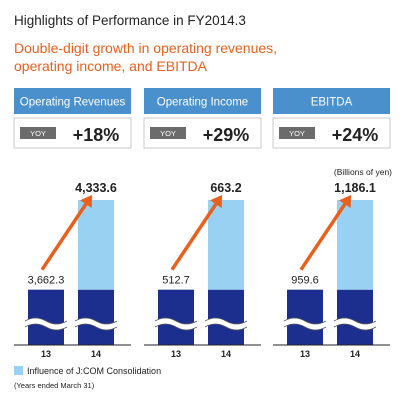 This screenshot has height=405, width=400. I want to click on panel-header-ebitda, so click(331, 101).